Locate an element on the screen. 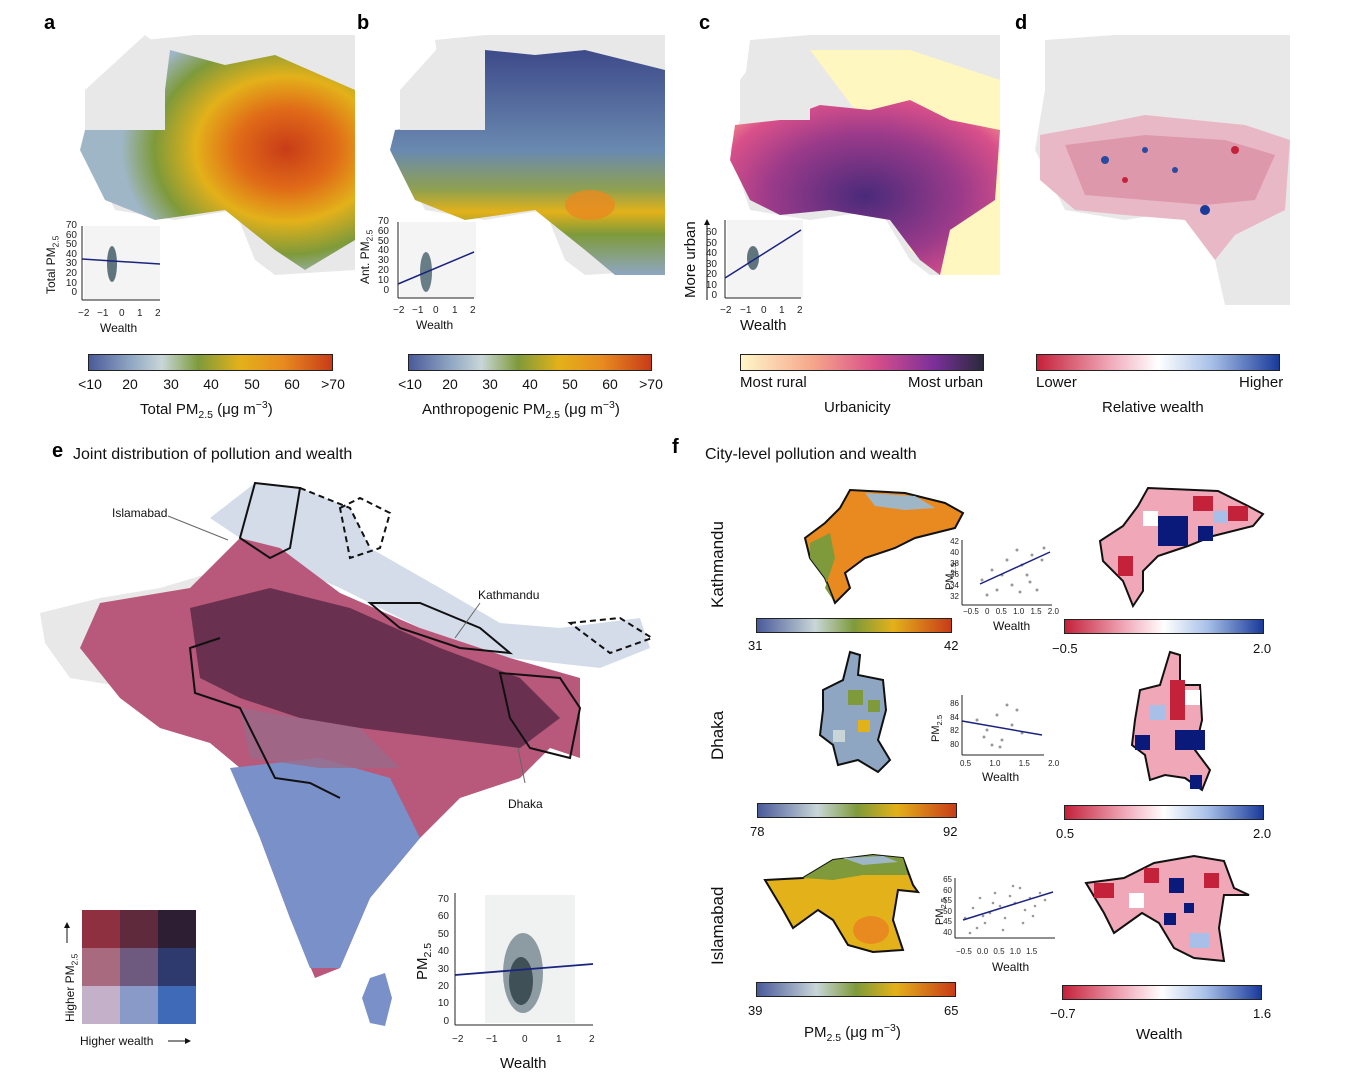 Image resolution: width=1359 pixels, height=1086 pixels. islamabad-ytick: 50 is located at coordinates (947, 911).